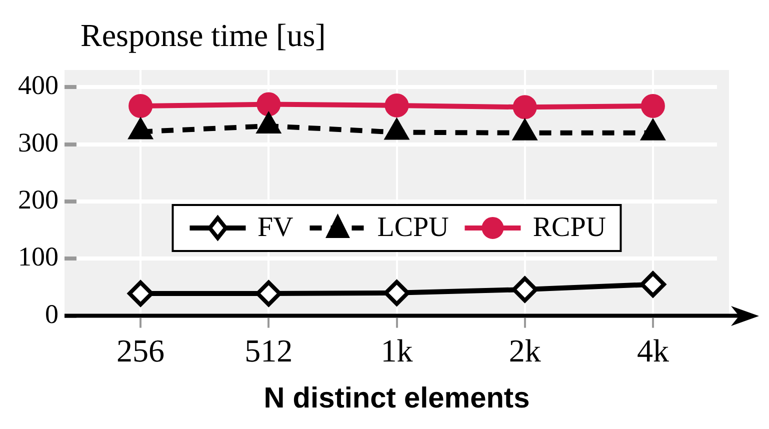  Describe the element at coordinates (275, 228) in the screenshot. I see `legend-label: FV` at that location.